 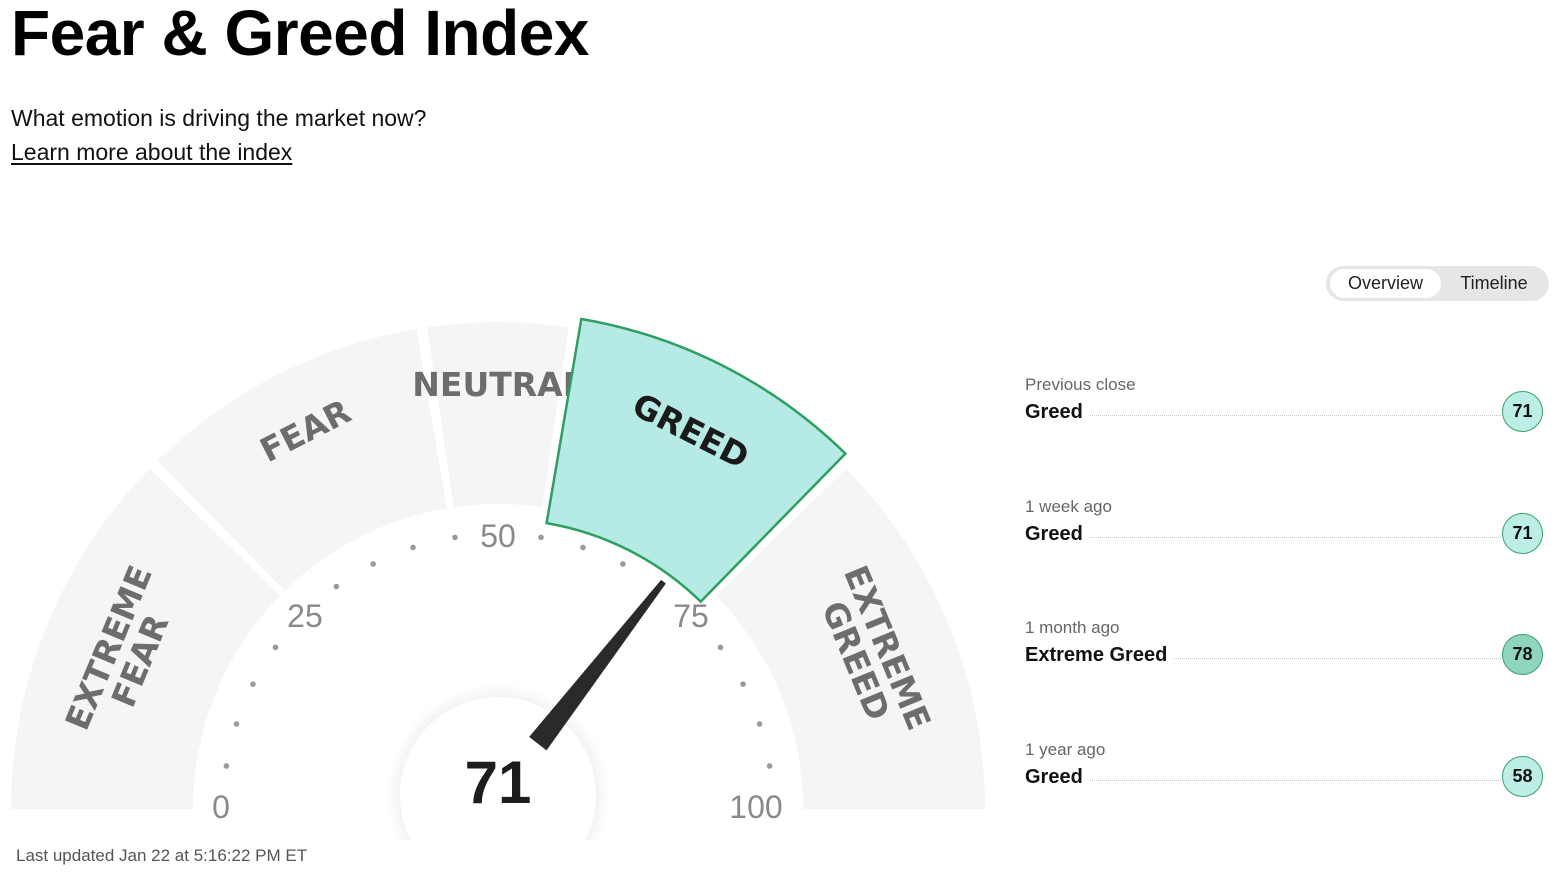 What do you see at coordinates (498, 415) in the screenshot?
I see `gauge-segment-neutral` at bounding box center [498, 415].